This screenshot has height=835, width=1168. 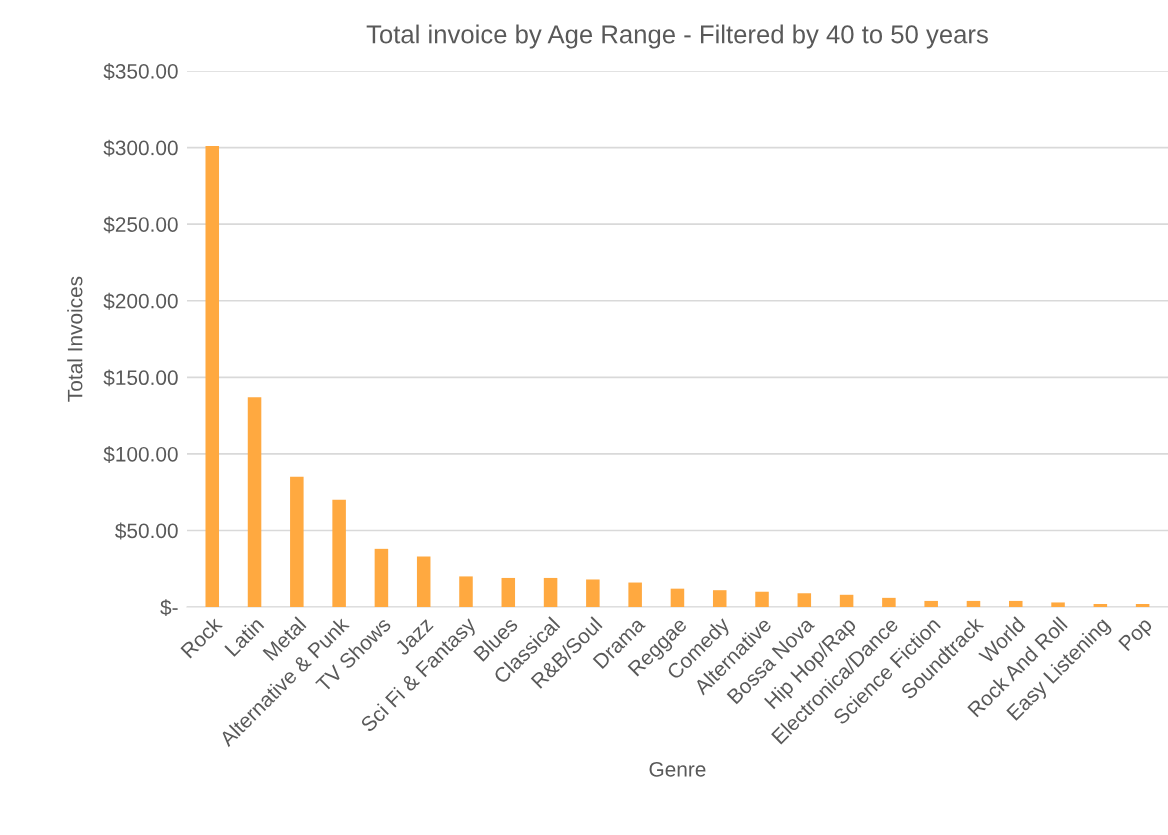 What do you see at coordinates (677, 36) in the screenshot?
I see `chart-title: Total invoice by Age Range - Filtered by 40 to 50 years` at bounding box center [677, 36].